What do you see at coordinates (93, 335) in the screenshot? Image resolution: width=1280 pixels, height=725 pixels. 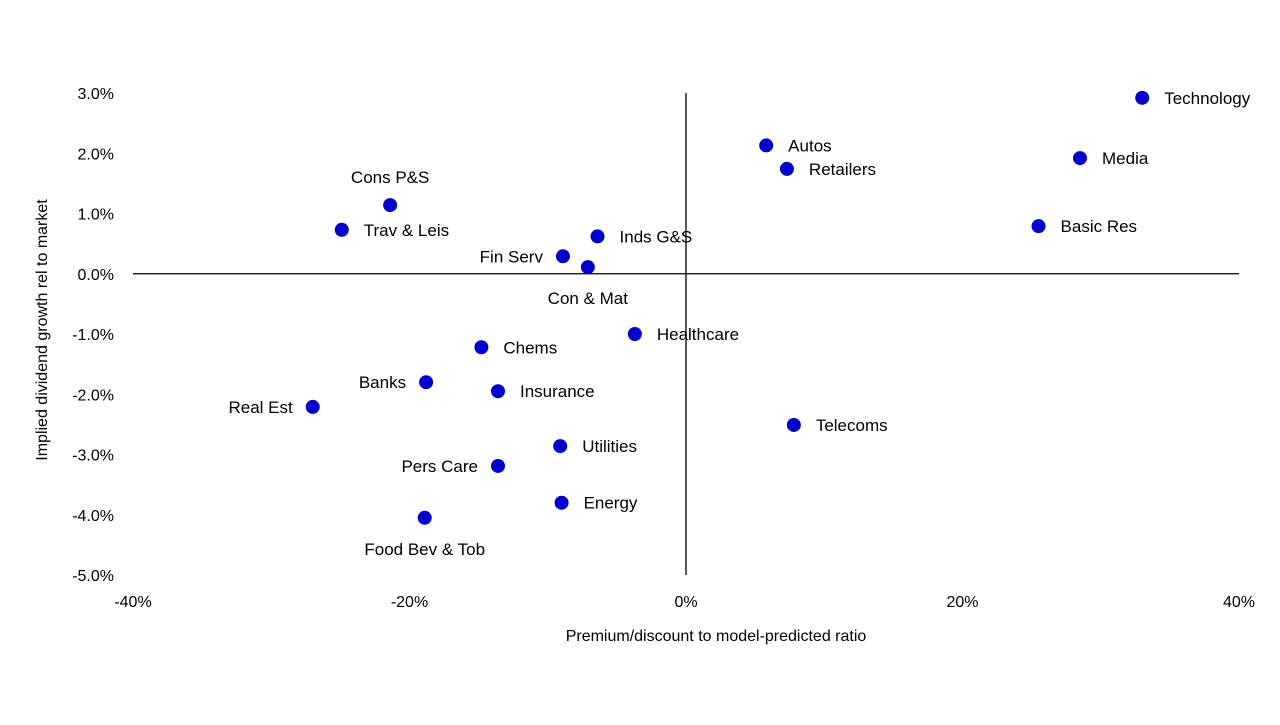 I see `y-tick-label: -1.0%` at bounding box center [93, 335].